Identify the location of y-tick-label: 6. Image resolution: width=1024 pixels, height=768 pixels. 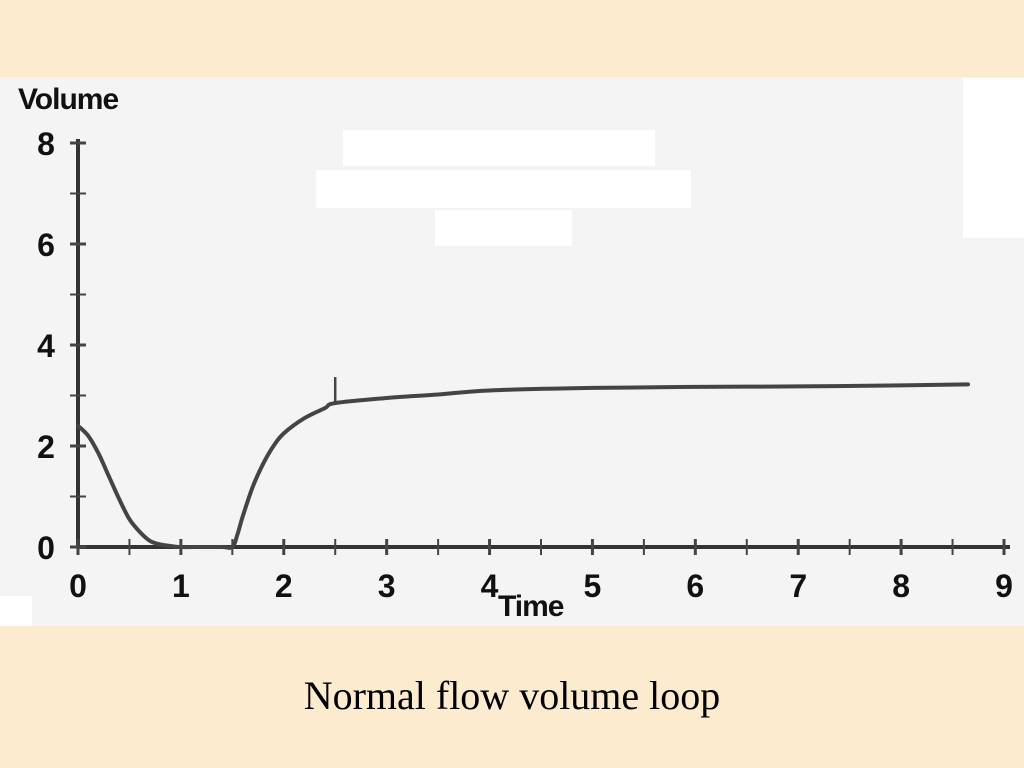
(46, 245).